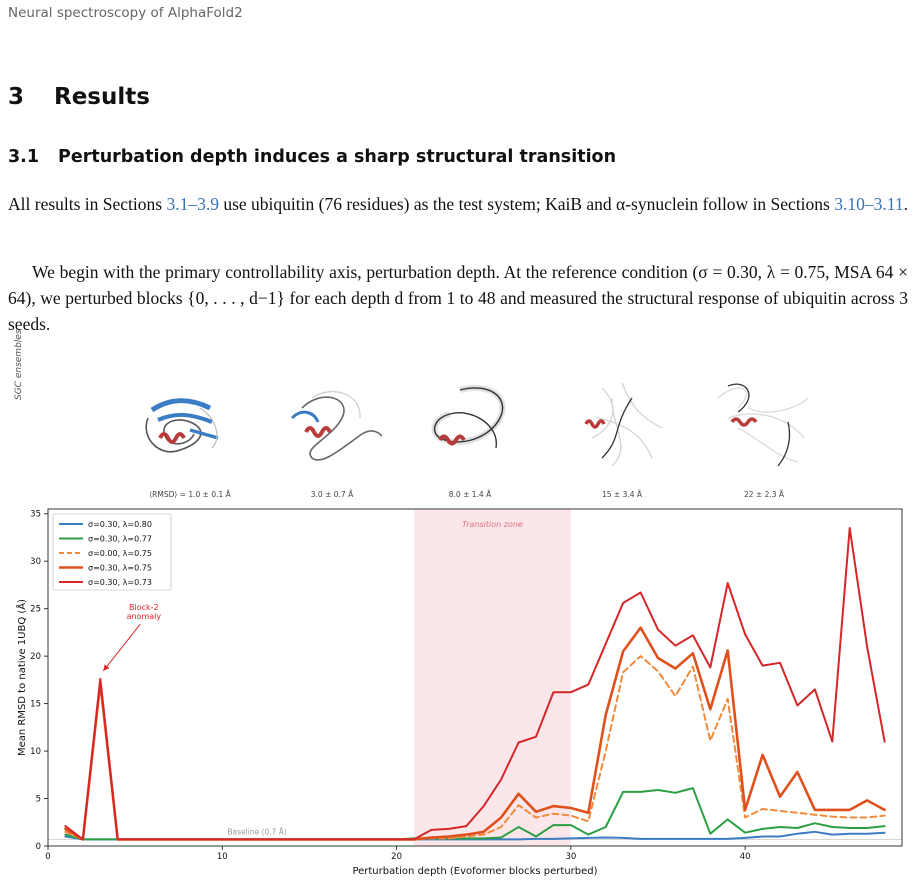 This screenshot has width=916, height=884. What do you see at coordinates (16, 97) in the screenshot?
I see `section-number: 3` at bounding box center [16, 97].